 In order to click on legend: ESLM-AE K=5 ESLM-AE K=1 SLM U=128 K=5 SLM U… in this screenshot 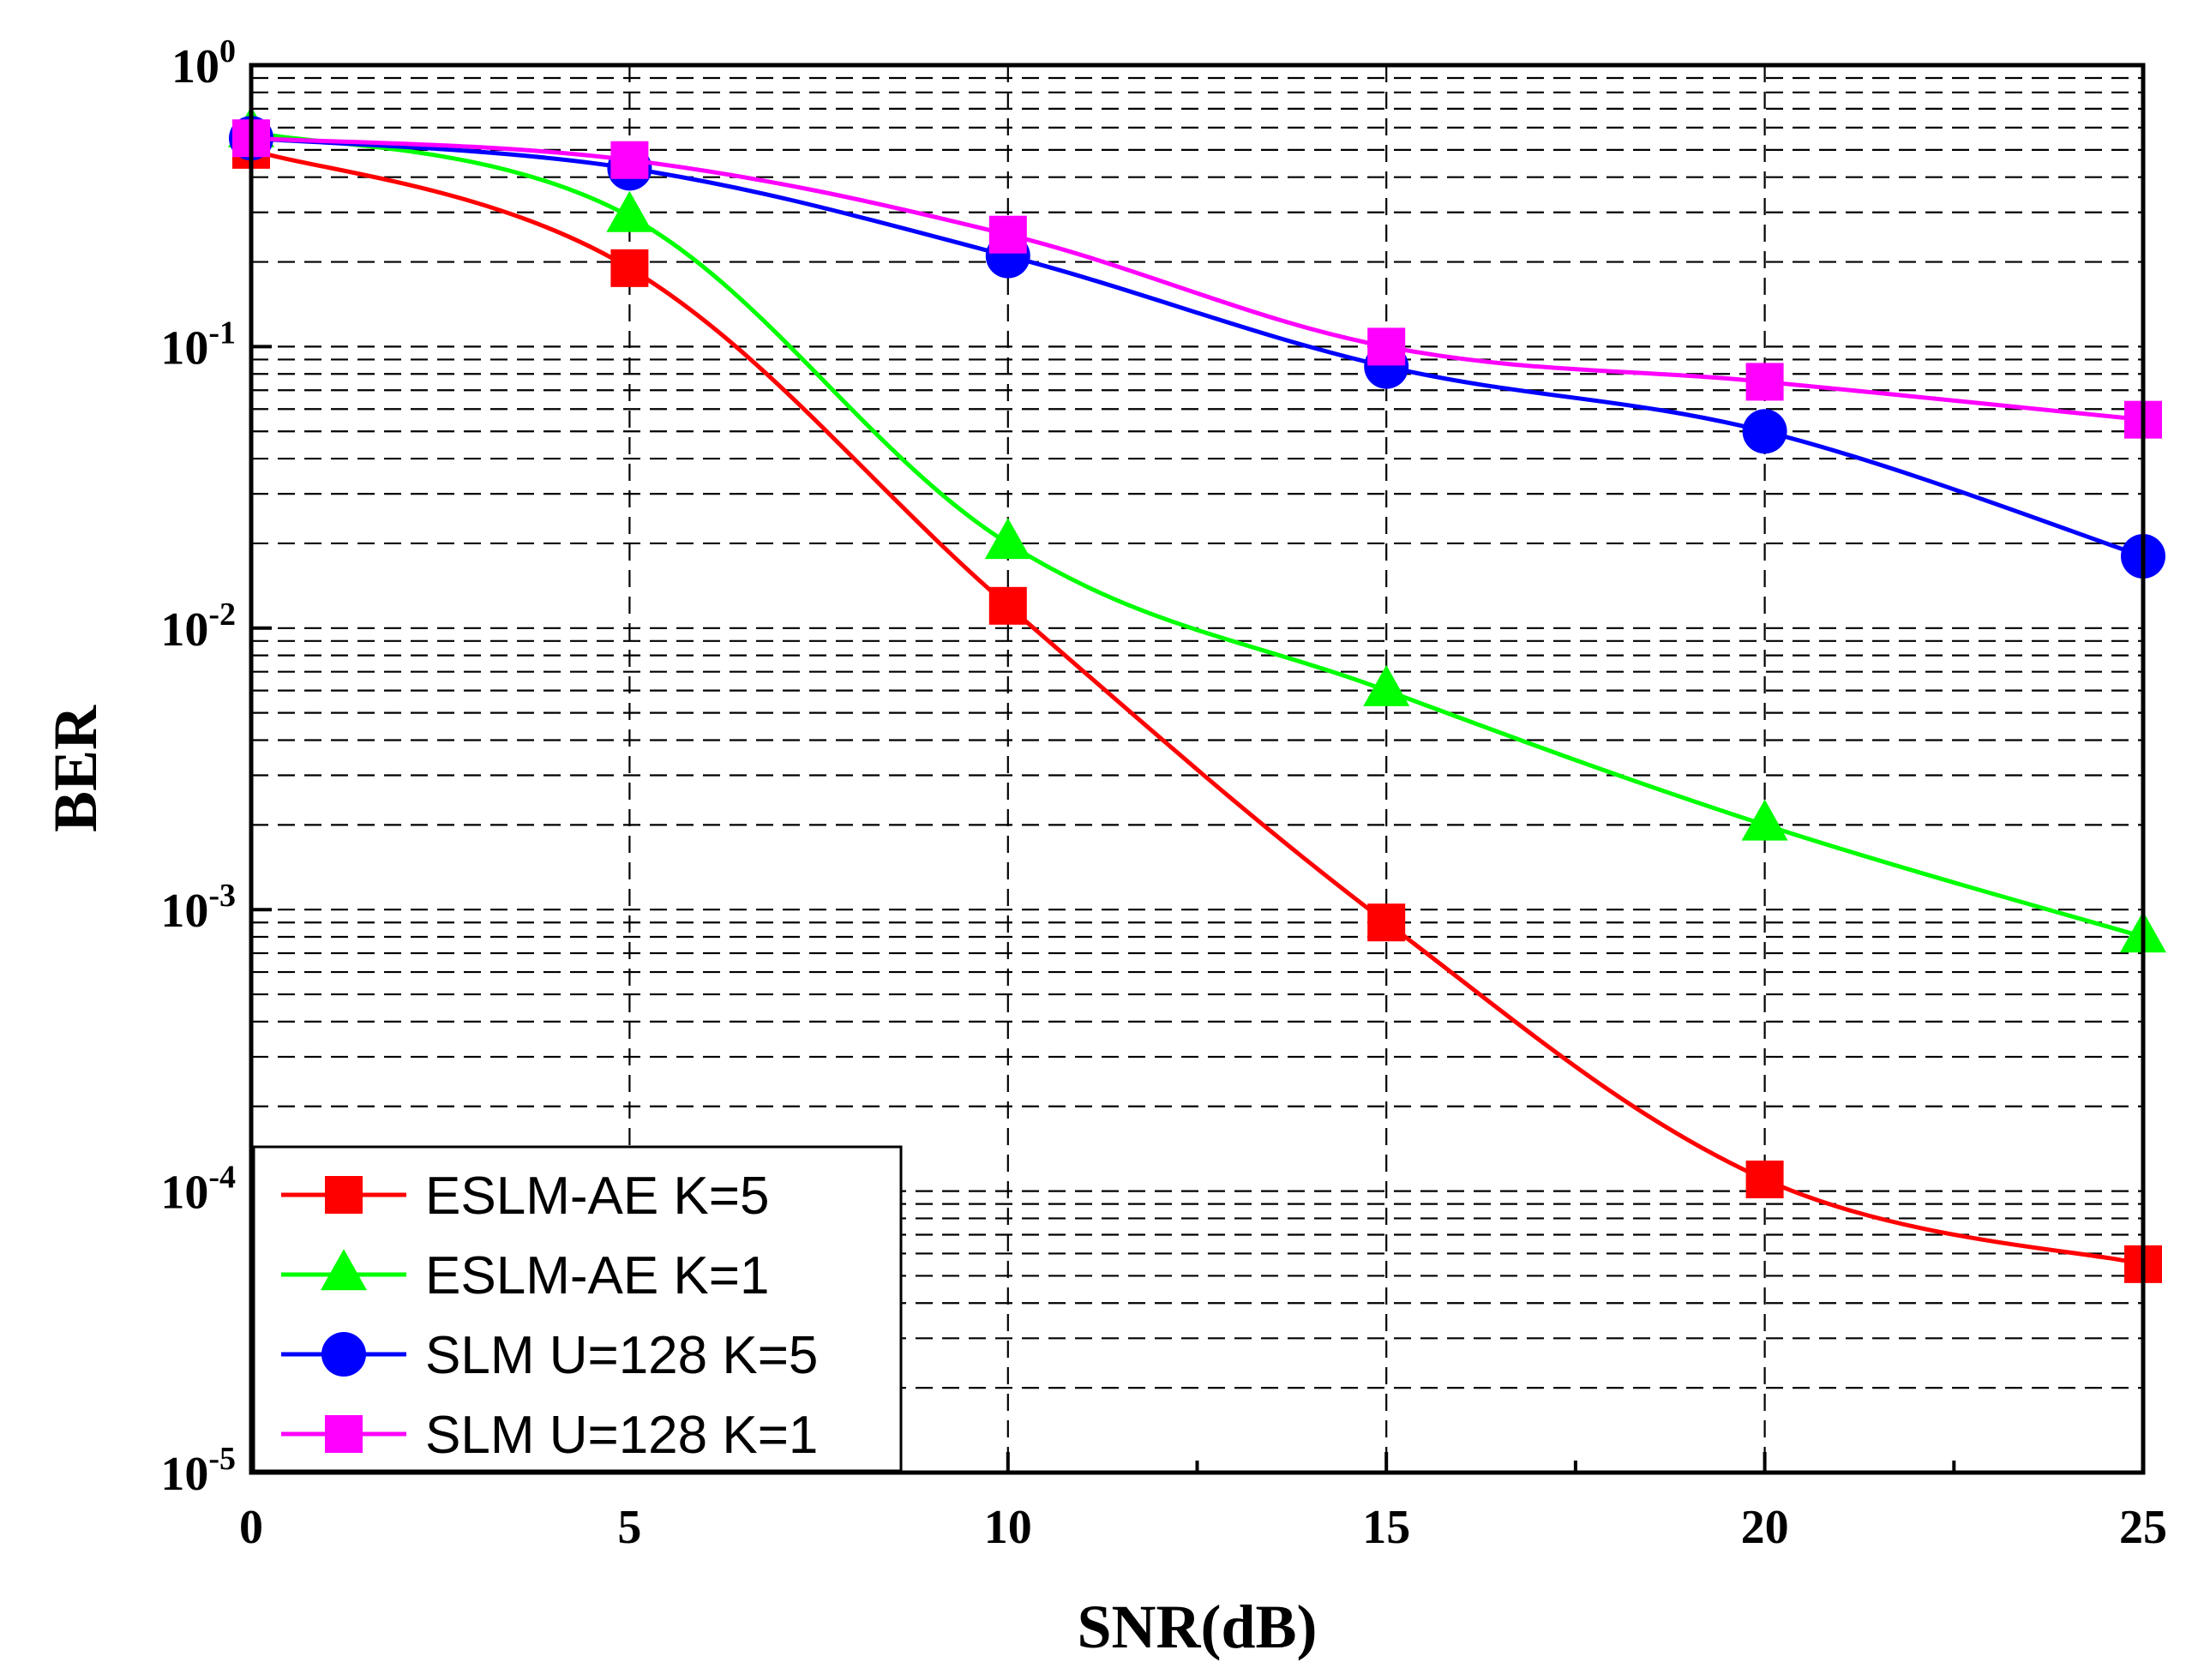, I will do `click(577, 1309)`.